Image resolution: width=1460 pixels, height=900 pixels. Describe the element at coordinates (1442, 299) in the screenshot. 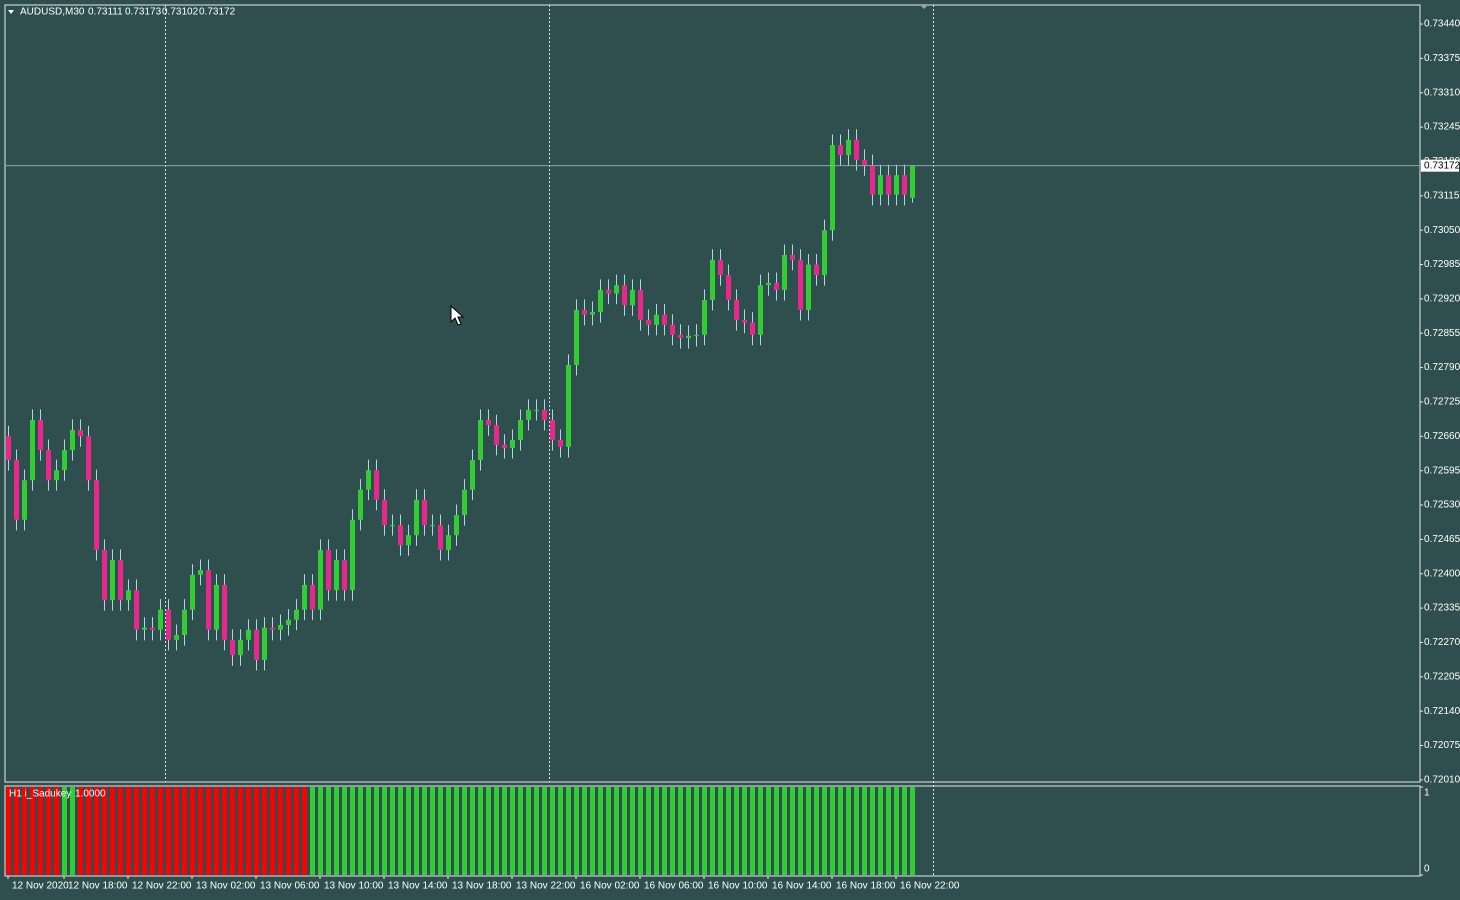

I see `y-tick-label: 0.72920` at that location.